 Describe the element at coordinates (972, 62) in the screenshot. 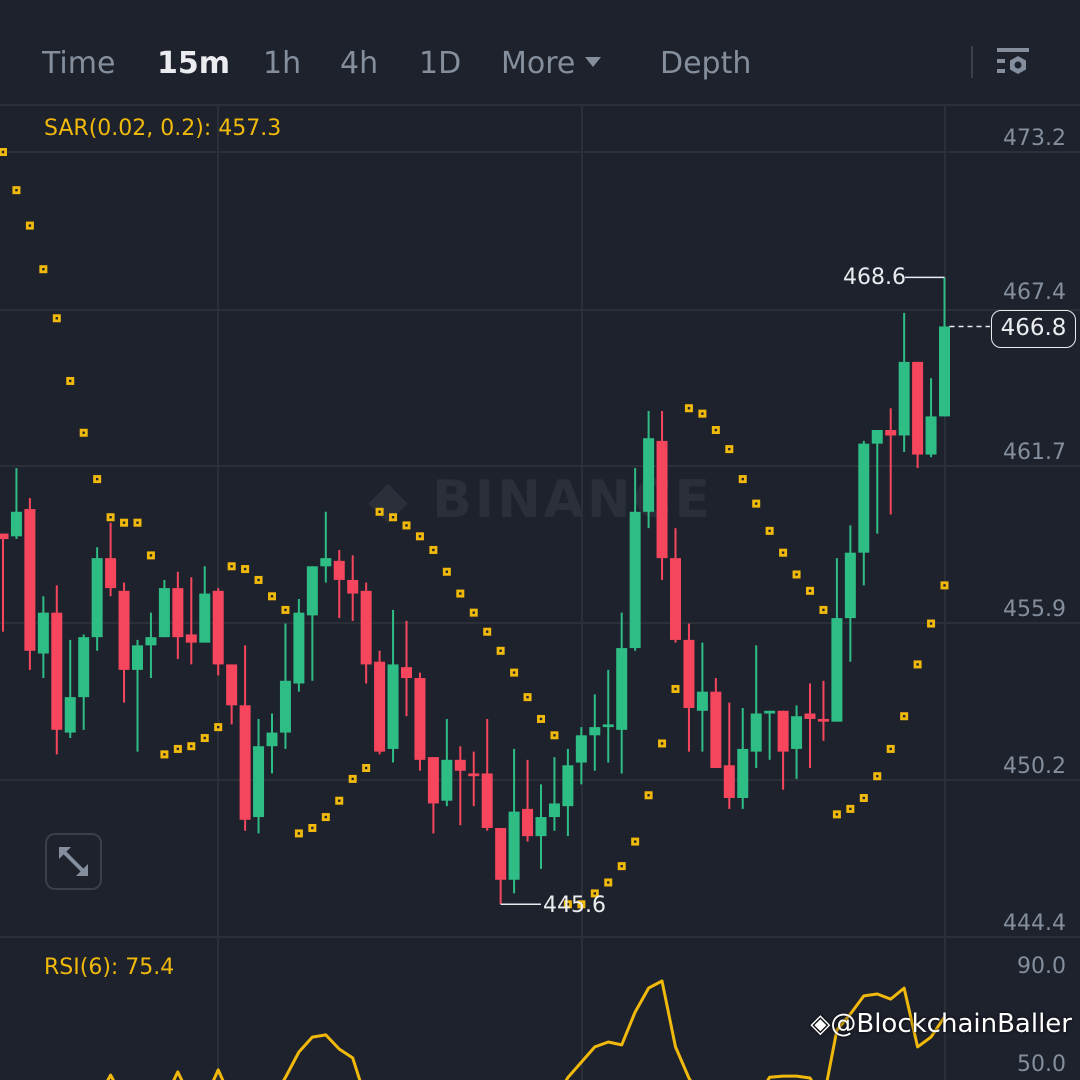

I see `toolbar-divider` at that location.